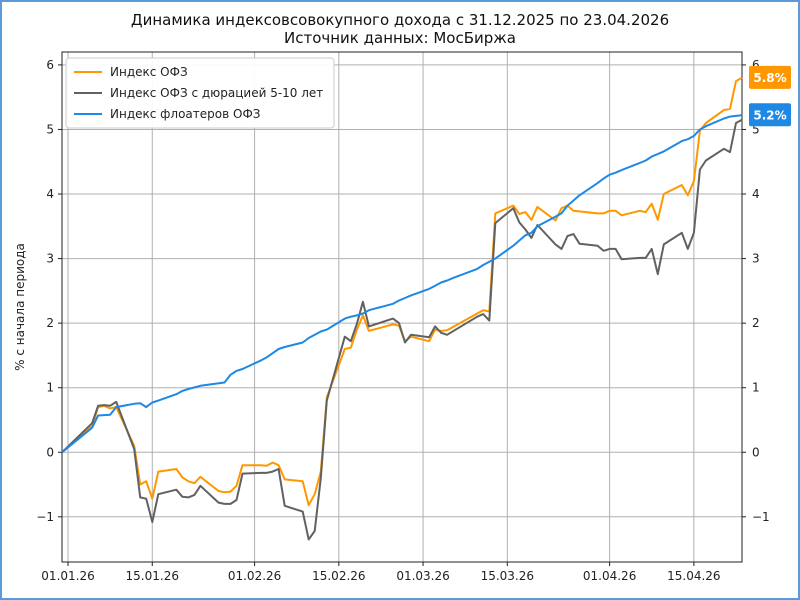 The image size is (800, 600). Describe the element at coordinates (50, 259) in the screenshot. I see `y-tick-label-left: 3` at that location.